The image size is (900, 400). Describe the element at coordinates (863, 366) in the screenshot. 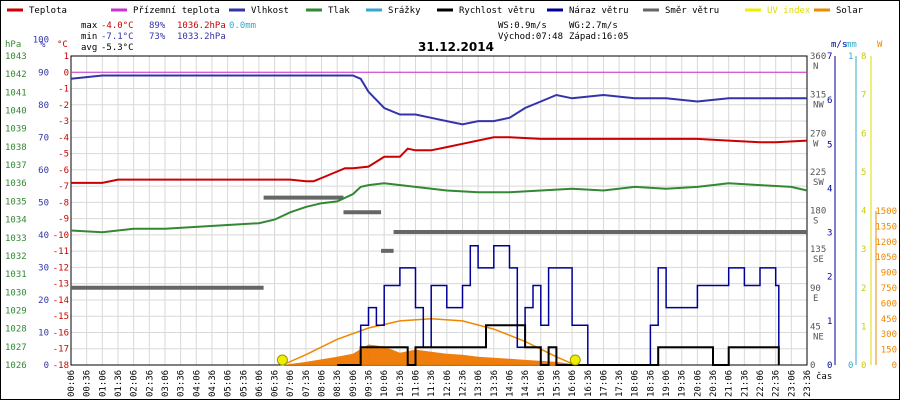

I see `axis-uv-tick: 0` at that location.